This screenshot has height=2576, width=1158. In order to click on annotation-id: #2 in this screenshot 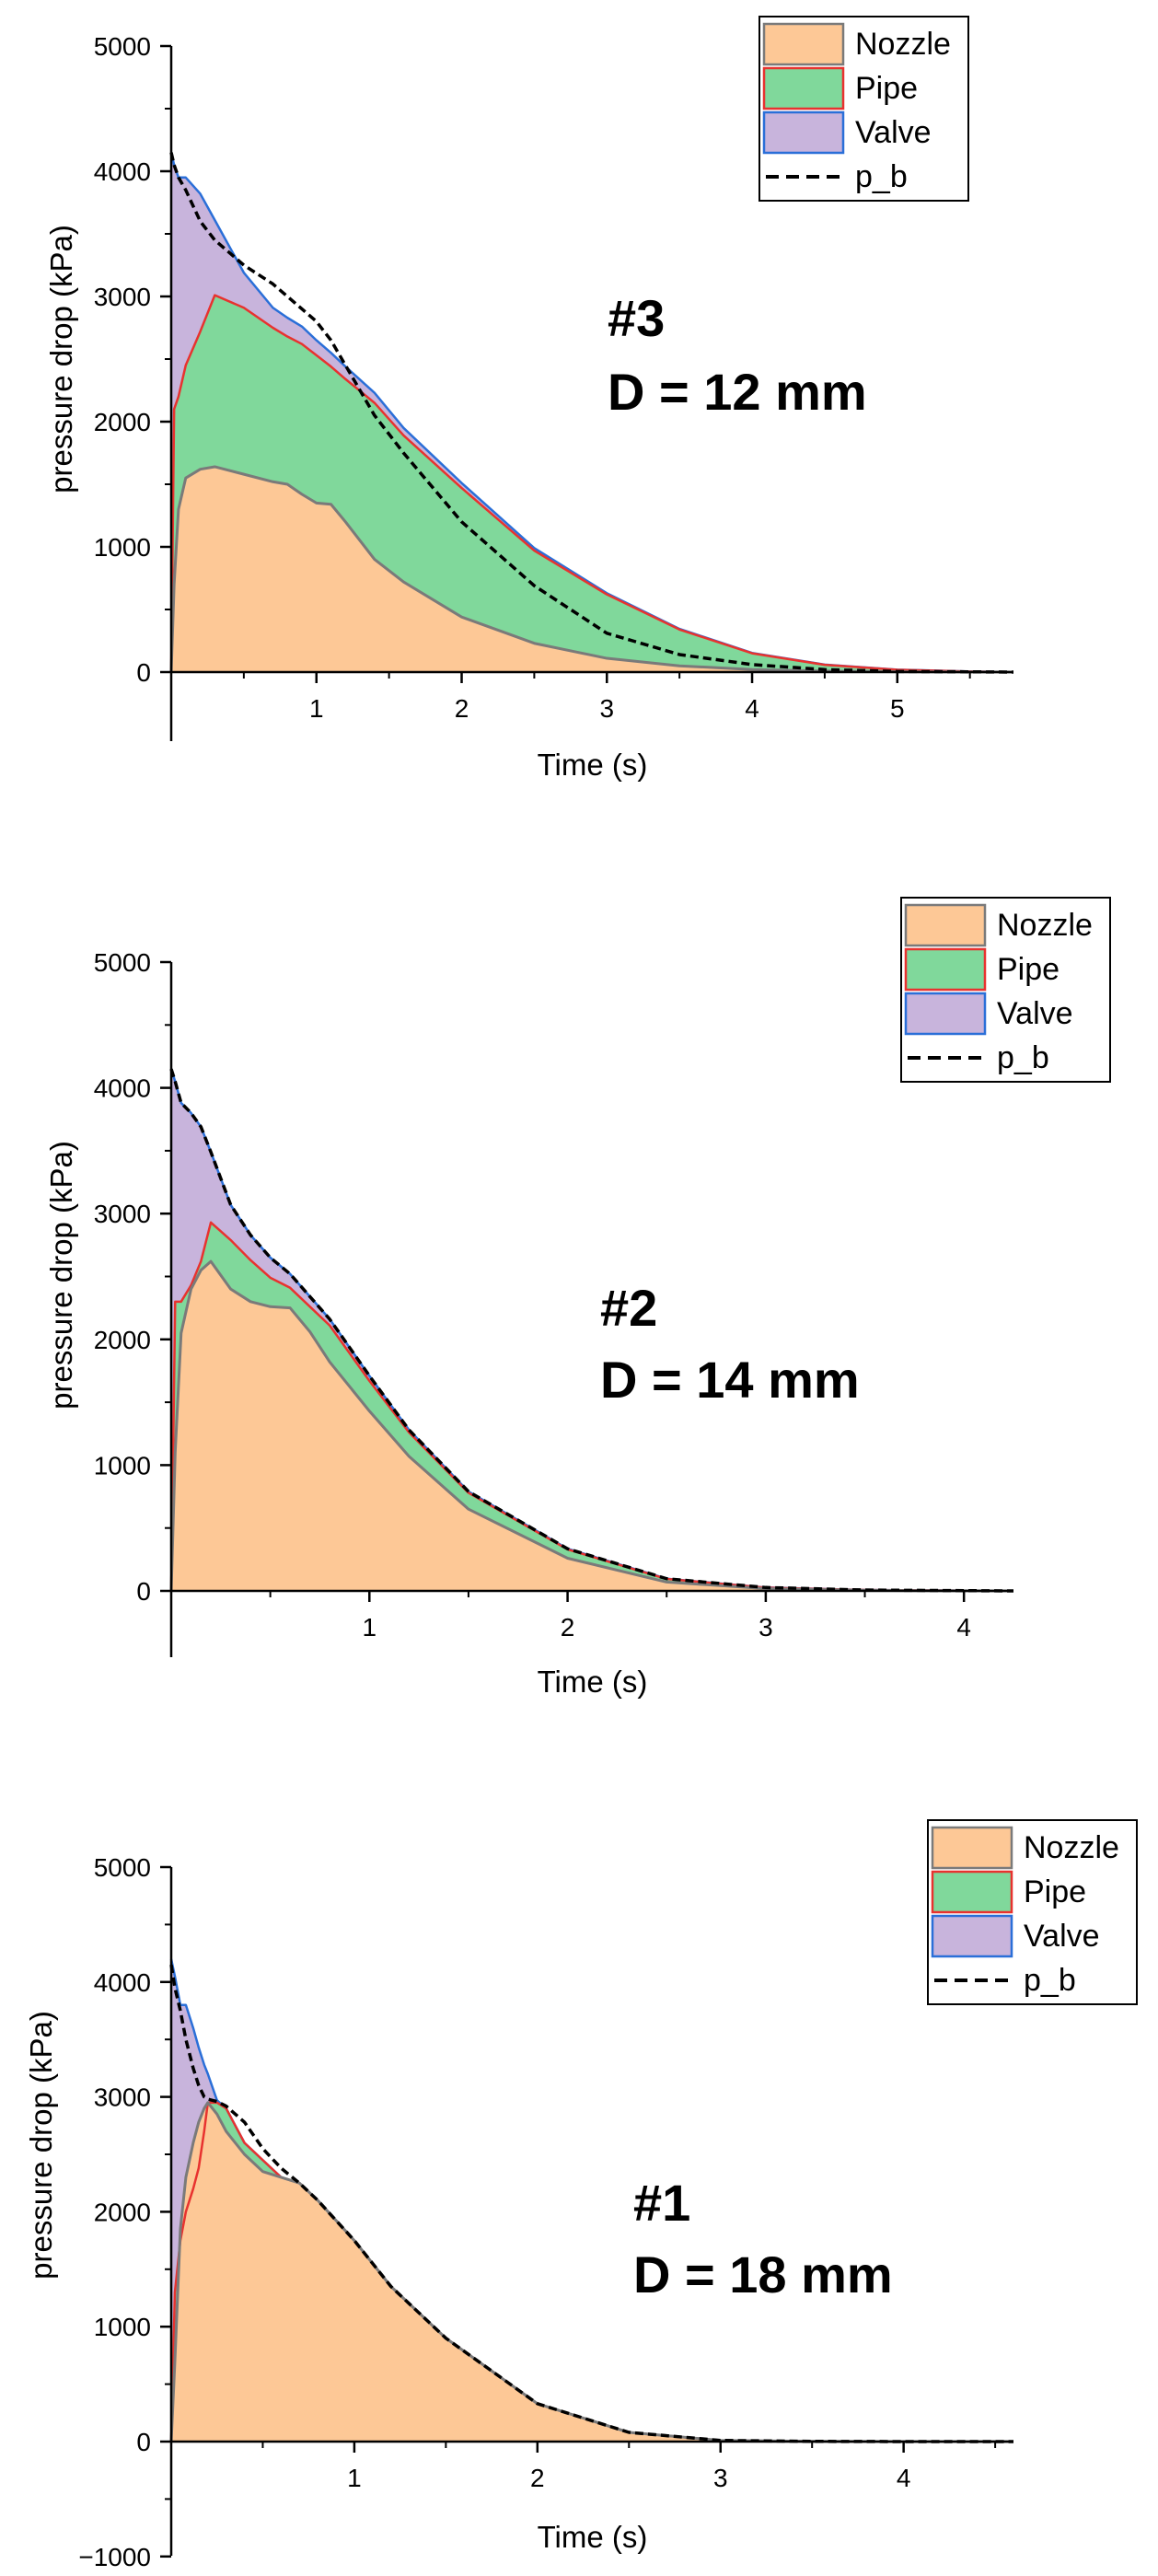, I will do `click(629, 1308)`.